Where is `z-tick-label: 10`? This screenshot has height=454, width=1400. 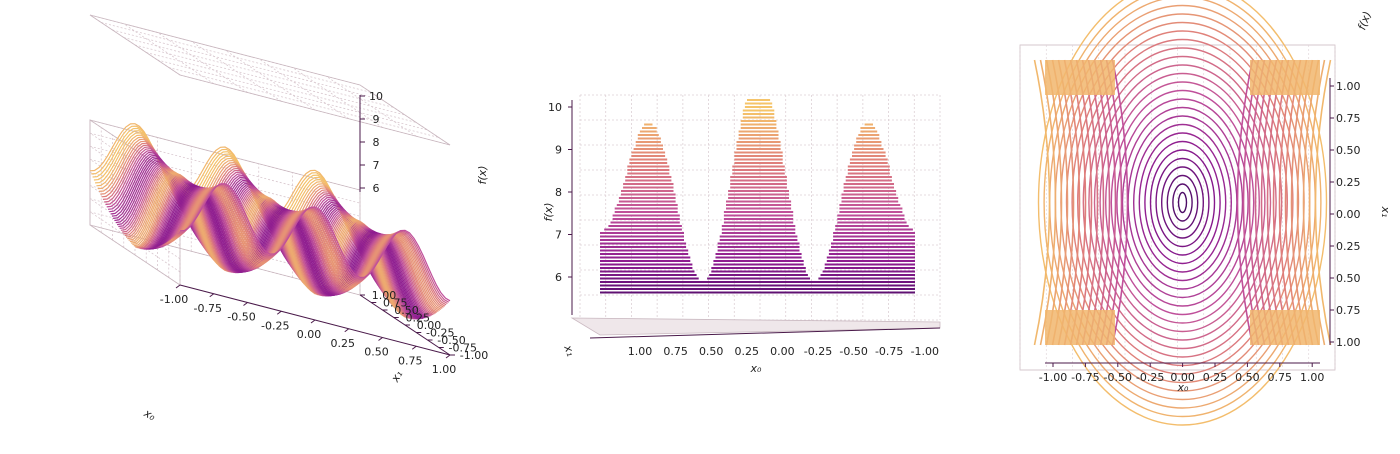
z-tick-label: 10 is located at coordinates (376, 96).